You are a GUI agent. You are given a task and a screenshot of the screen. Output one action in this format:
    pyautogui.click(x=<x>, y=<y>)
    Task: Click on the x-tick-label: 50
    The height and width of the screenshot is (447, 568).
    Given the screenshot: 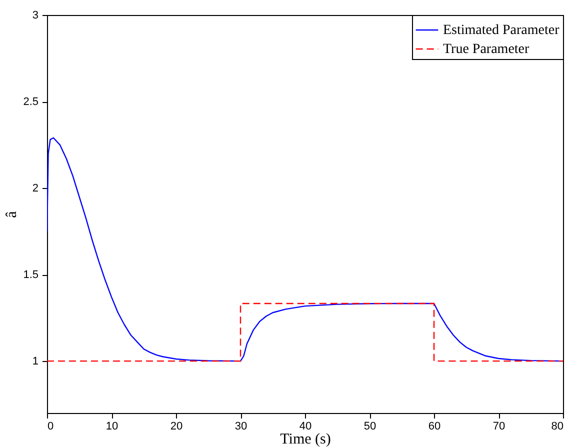 What is the action you would take?
    pyautogui.click(x=370, y=426)
    